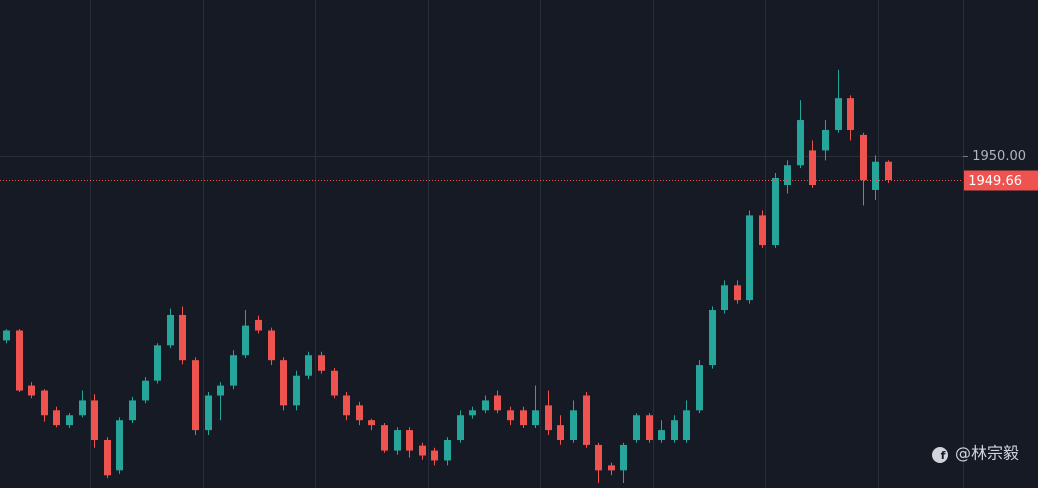  I want to click on watermark-text: @林宗毅, so click(987, 453).